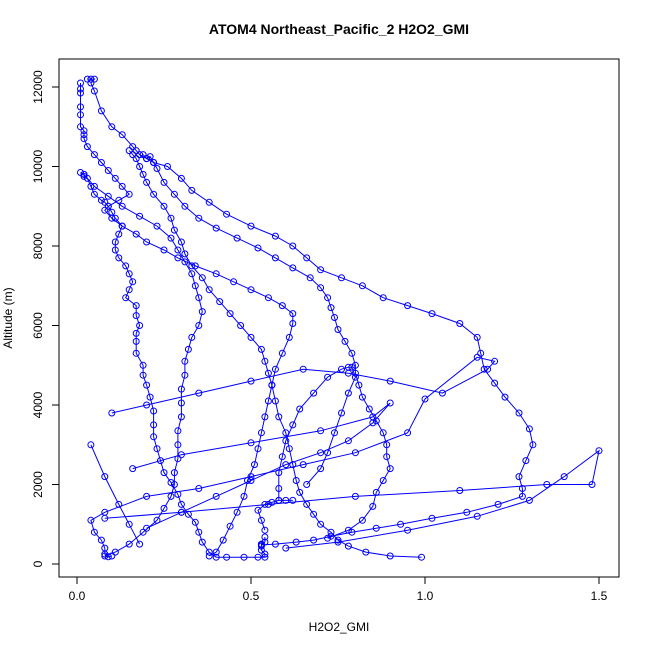  I want to click on y-tick-label: 12000, so click(38, 87).